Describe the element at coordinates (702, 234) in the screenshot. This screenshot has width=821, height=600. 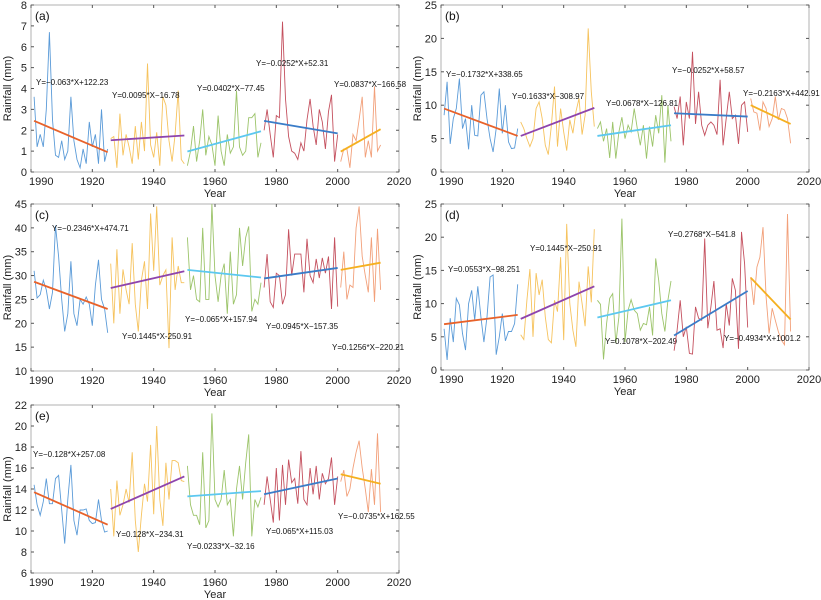
I see `trend-equation: Y=0.2768*X−541.8` at that location.